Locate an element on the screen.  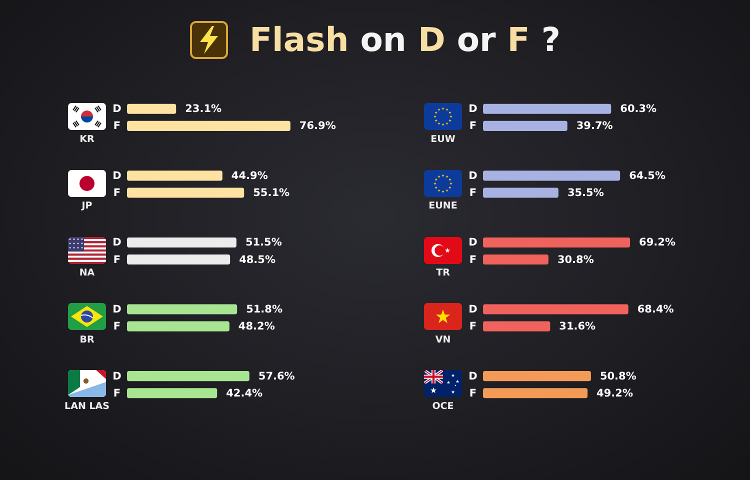
data-label: 48.5% is located at coordinates (257, 260).